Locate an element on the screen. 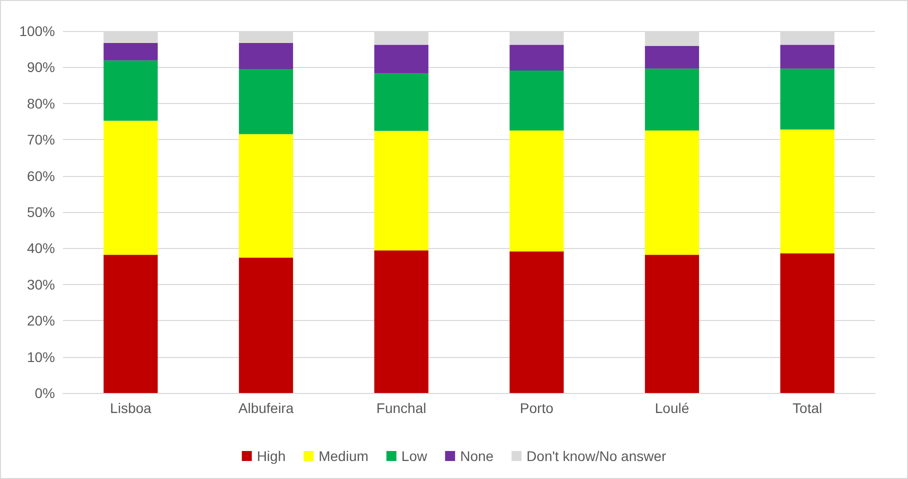  legend-label: Don't know/No answer is located at coordinates (596, 456).